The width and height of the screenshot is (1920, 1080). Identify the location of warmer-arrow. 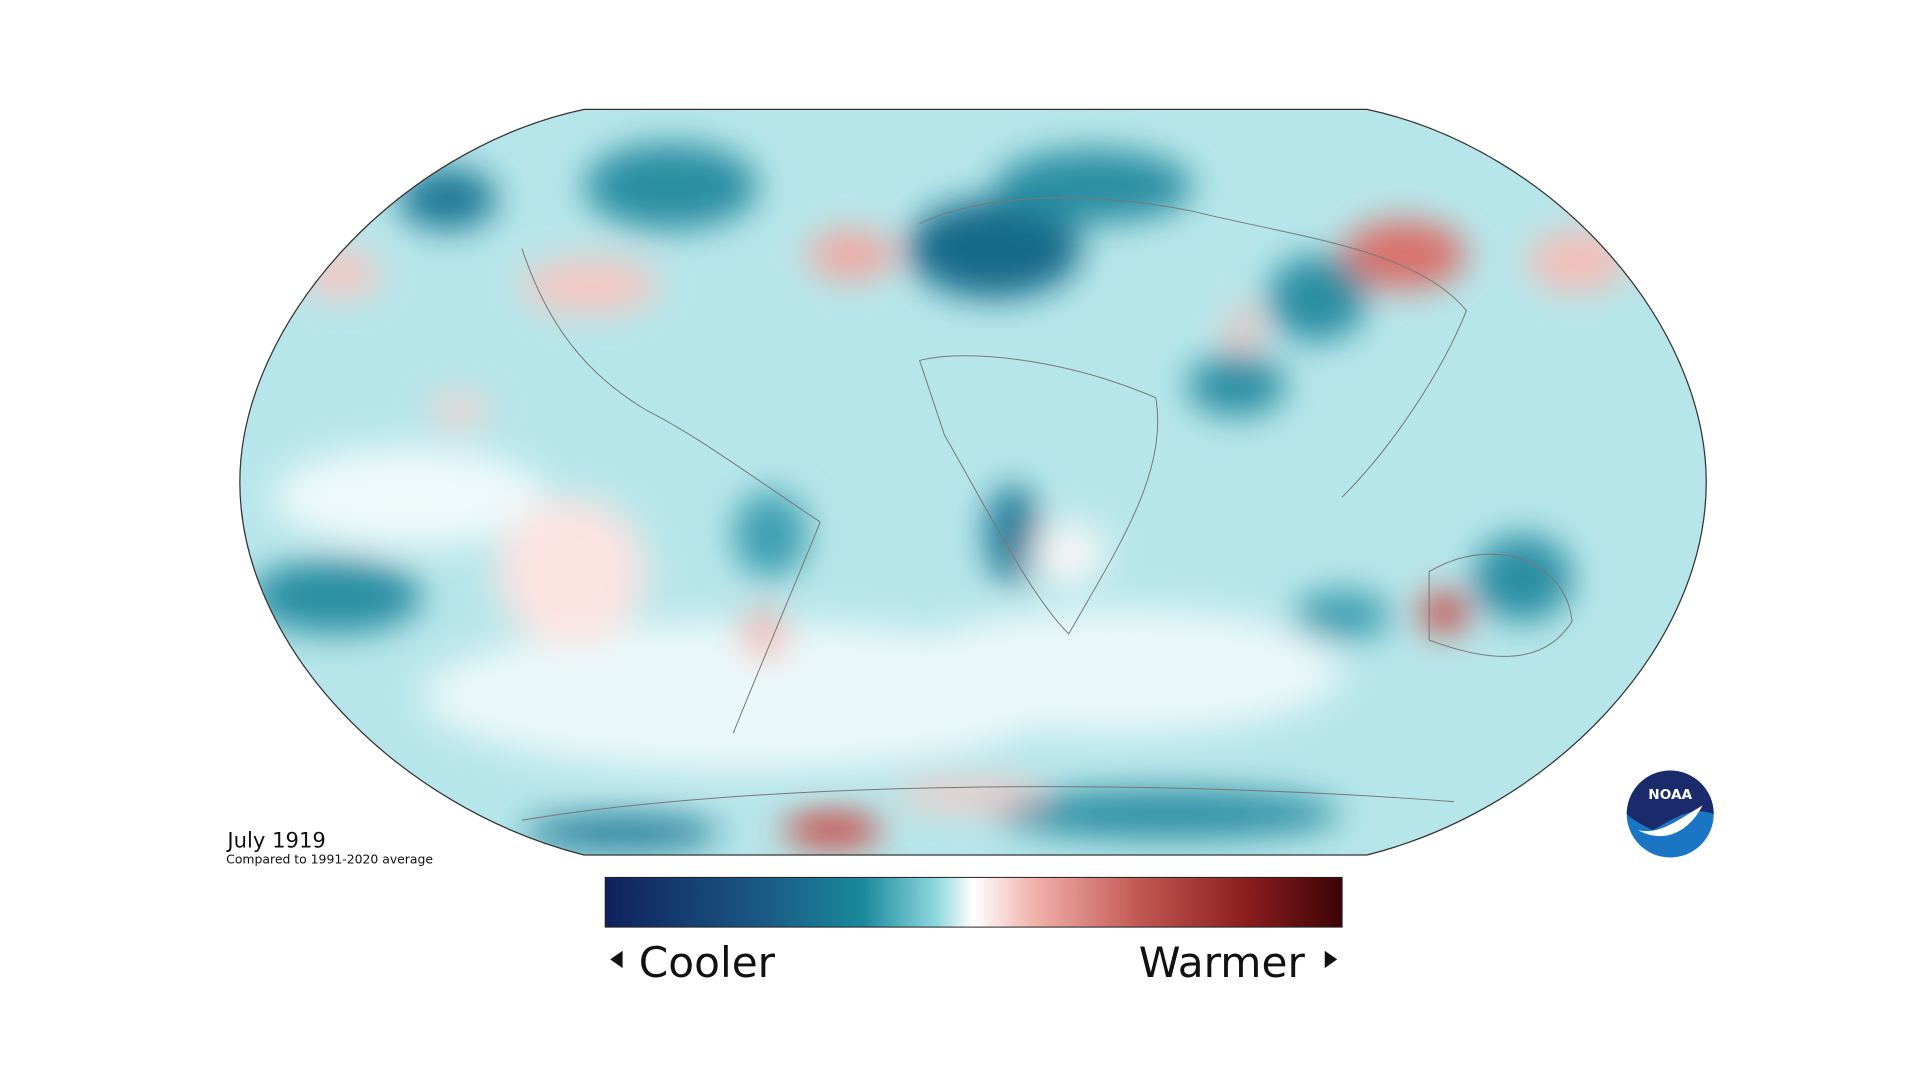
(1331, 959).